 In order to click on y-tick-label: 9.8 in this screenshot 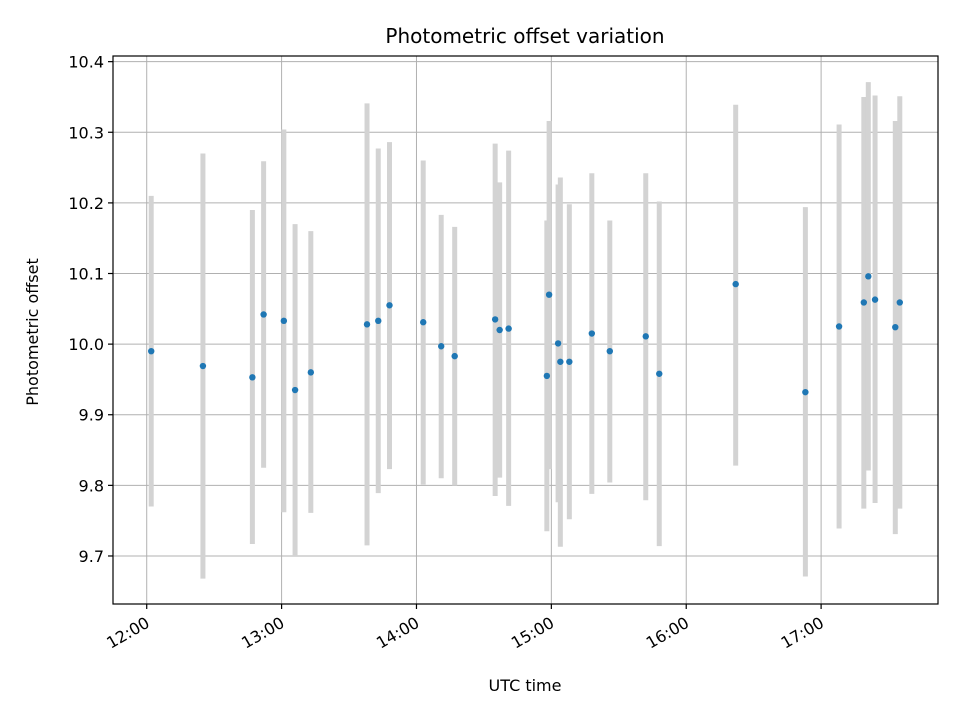, I will do `click(91, 485)`.